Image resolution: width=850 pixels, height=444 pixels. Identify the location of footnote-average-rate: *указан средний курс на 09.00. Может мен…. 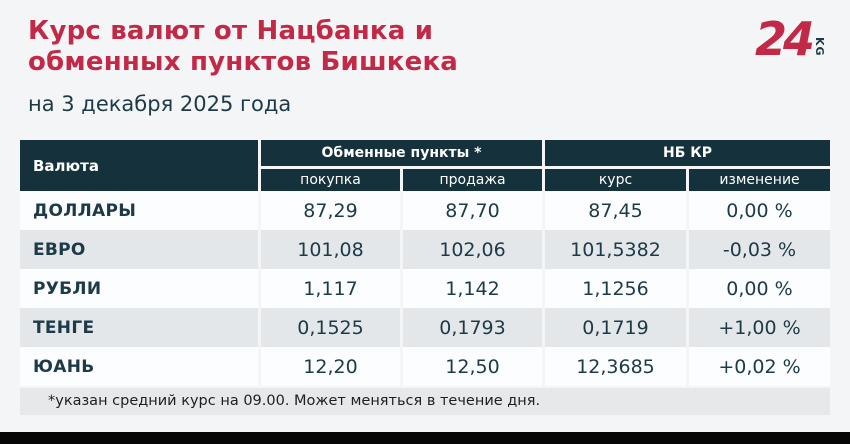
(425, 401).